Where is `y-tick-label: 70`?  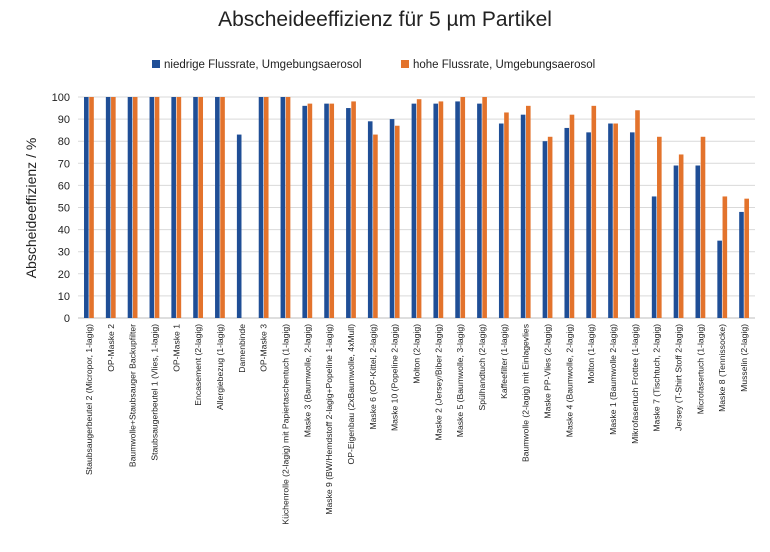 y-tick-label: 70 is located at coordinates (64, 164).